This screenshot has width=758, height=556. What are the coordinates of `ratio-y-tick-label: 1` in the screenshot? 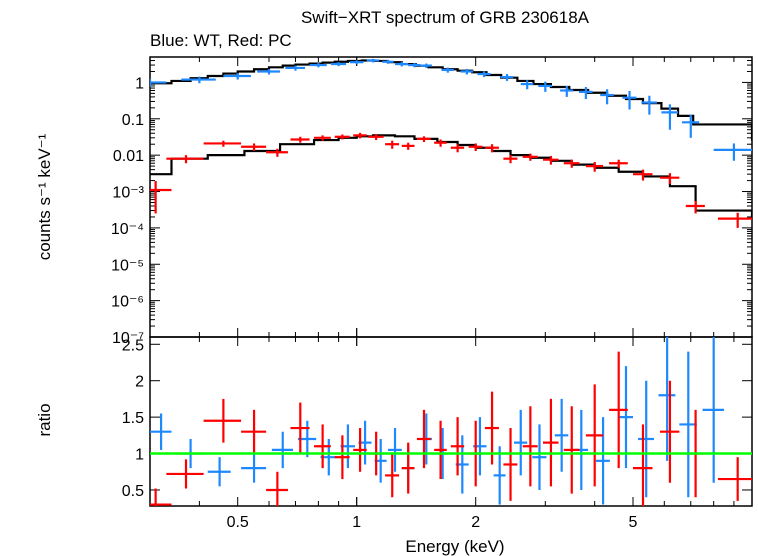 It's located at (139, 455).